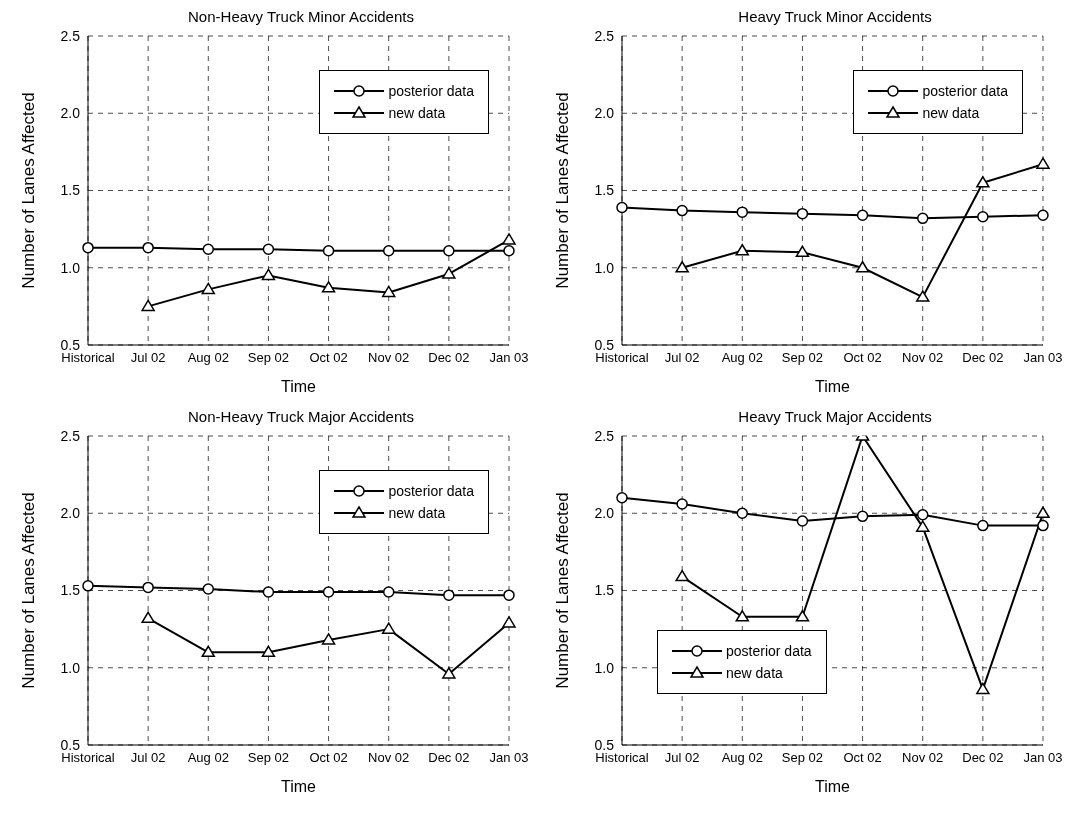  I want to click on chart-title: Heavy Truck Minor Accidents, so click(835, 16).